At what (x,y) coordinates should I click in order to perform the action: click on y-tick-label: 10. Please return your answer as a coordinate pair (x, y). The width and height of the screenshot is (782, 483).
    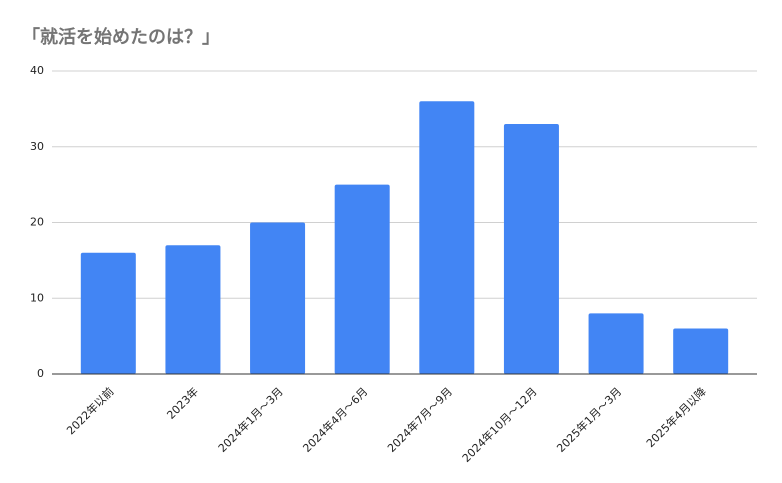
    Looking at the image, I should click on (37, 297).